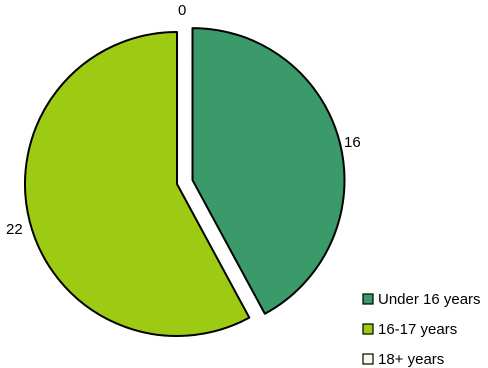 The image size is (488, 368). What do you see at coordinates (352, 142) in the screenshot?
I see `data-label-under-16: 16` at bounding box center [352, 142].